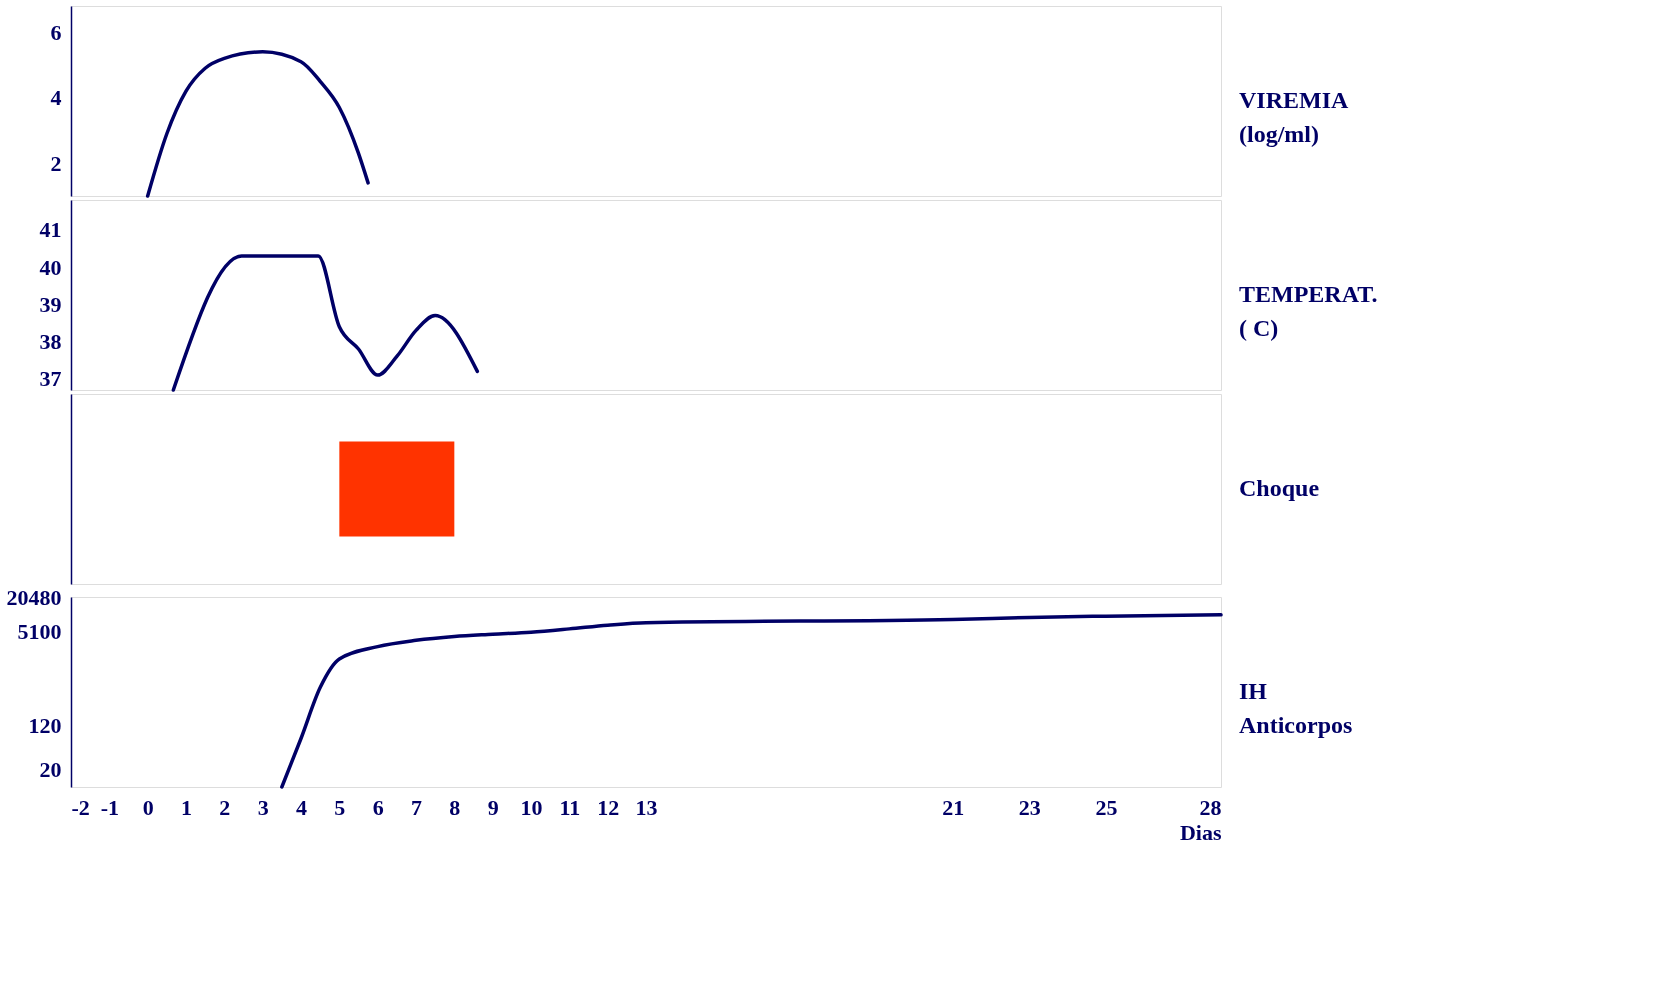 This screenshot has width=1664, height=1005. Describe the element at coordinates (340, 807) in the screenshot. I see `x-tick-label: 5` at that location.